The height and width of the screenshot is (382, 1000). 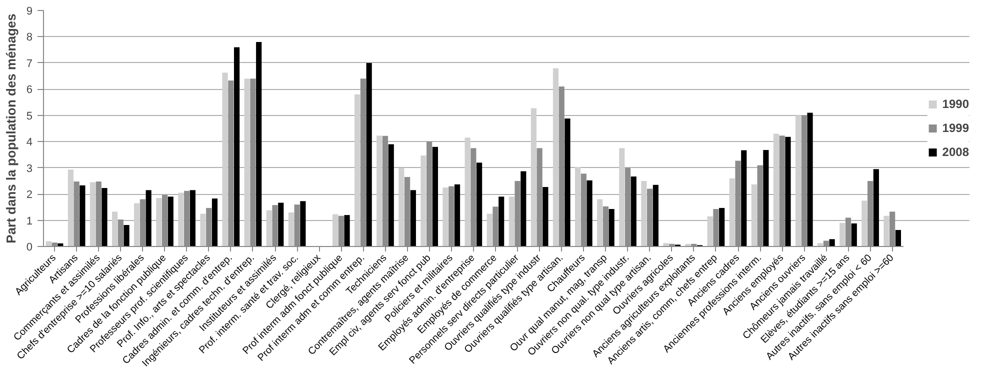 What do you see at coordinates (29, 64) in the screenshot?
I see `y-tick-label: 7` at bounding box center [29, 64].